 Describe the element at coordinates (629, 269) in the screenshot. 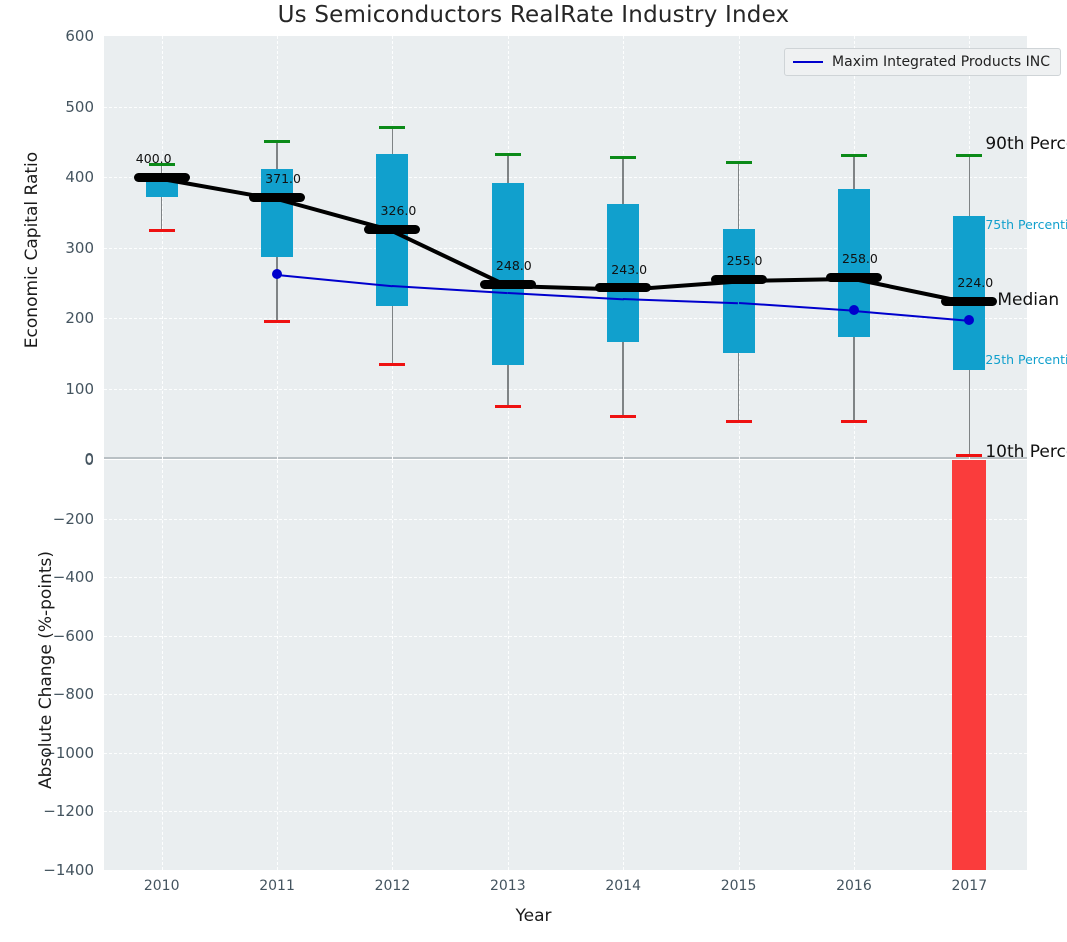

I see `median-value-label-2014: 243.0` at that location.